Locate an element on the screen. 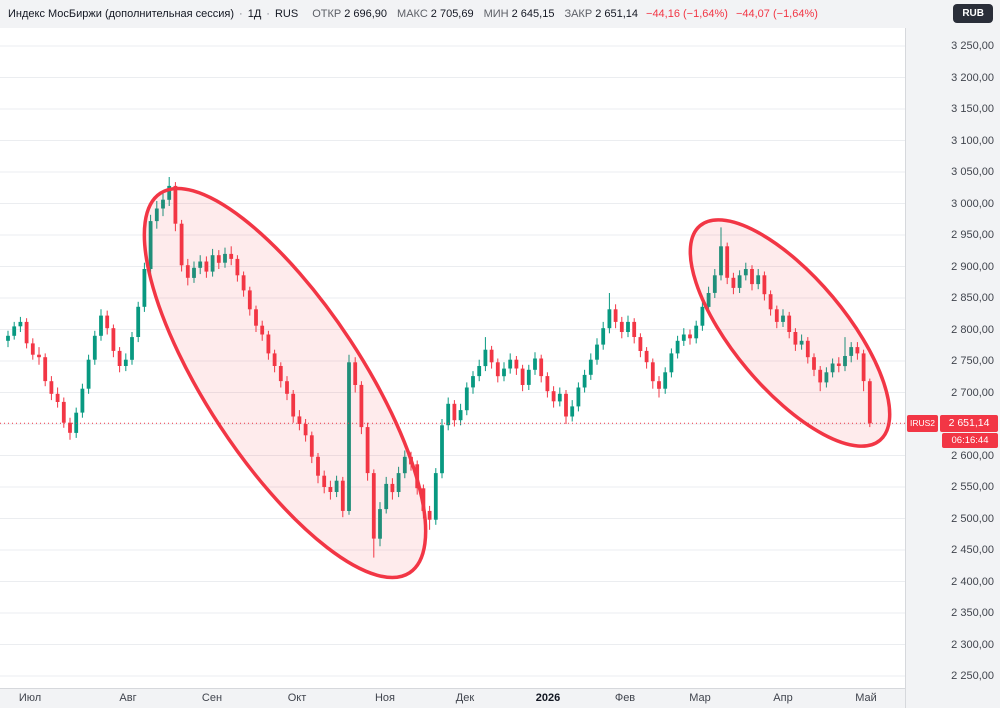  y-axis-label: 2 550,00 is located at coordinates (972, 487).